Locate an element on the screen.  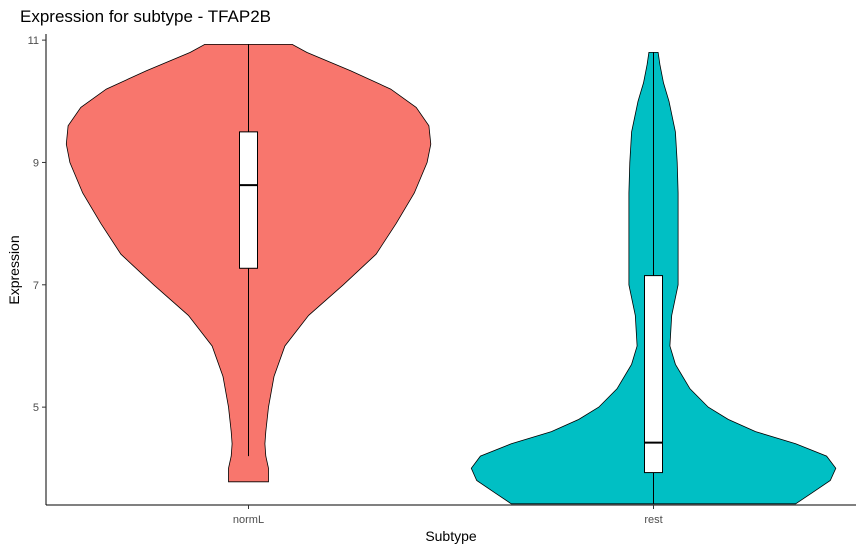
y-axis-ticks: 5 7 9 11 is located at coordinates (37, 224).